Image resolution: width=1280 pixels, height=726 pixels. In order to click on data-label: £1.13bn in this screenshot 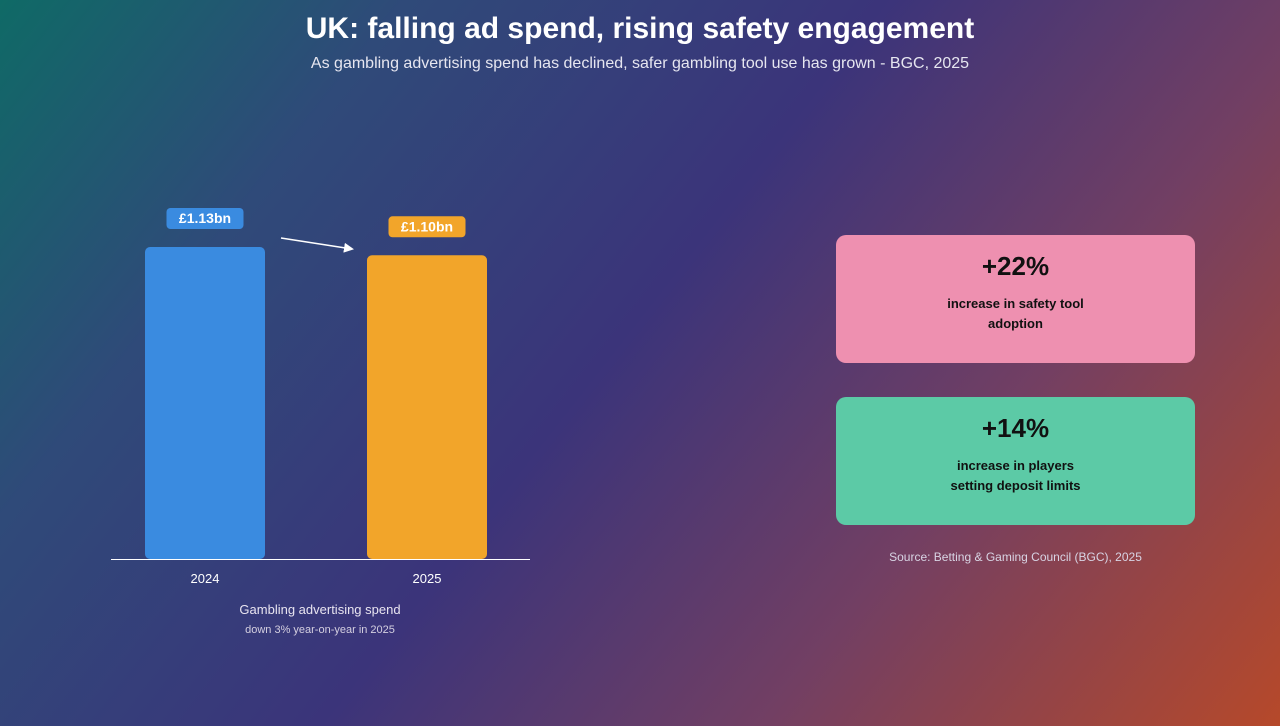, I will do `click(205, 218)`.